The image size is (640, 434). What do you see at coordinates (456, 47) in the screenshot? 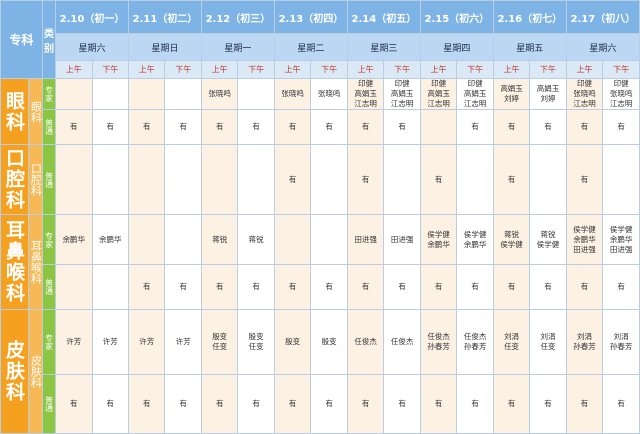
I see `weekday: 星期四` at bounding box center [456, 47].